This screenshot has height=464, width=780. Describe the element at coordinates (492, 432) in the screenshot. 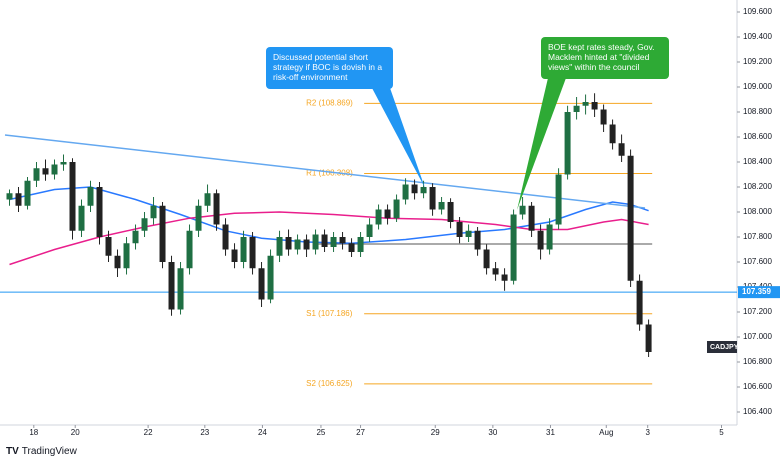

I see `x-tick-label: 30` at that location.